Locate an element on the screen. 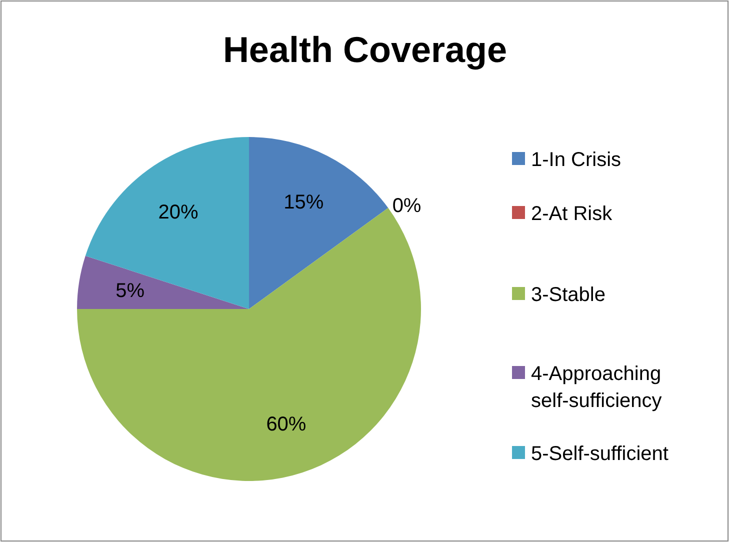 This screenshot has height=542, width=729. data-label: 15% is located at coordinates (304, 203).